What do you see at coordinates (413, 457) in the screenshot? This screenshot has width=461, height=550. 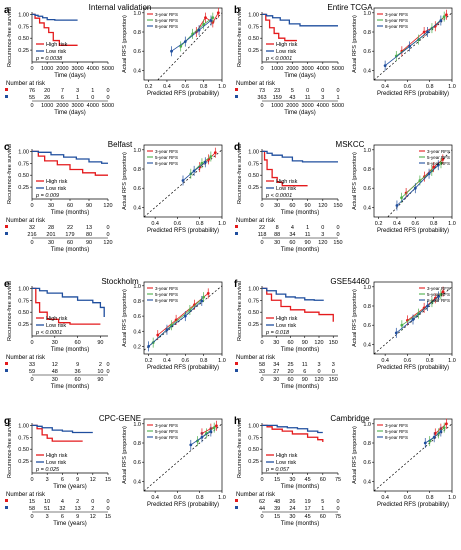 I see `cal-ideal-line` at bounding box center [413, 457].